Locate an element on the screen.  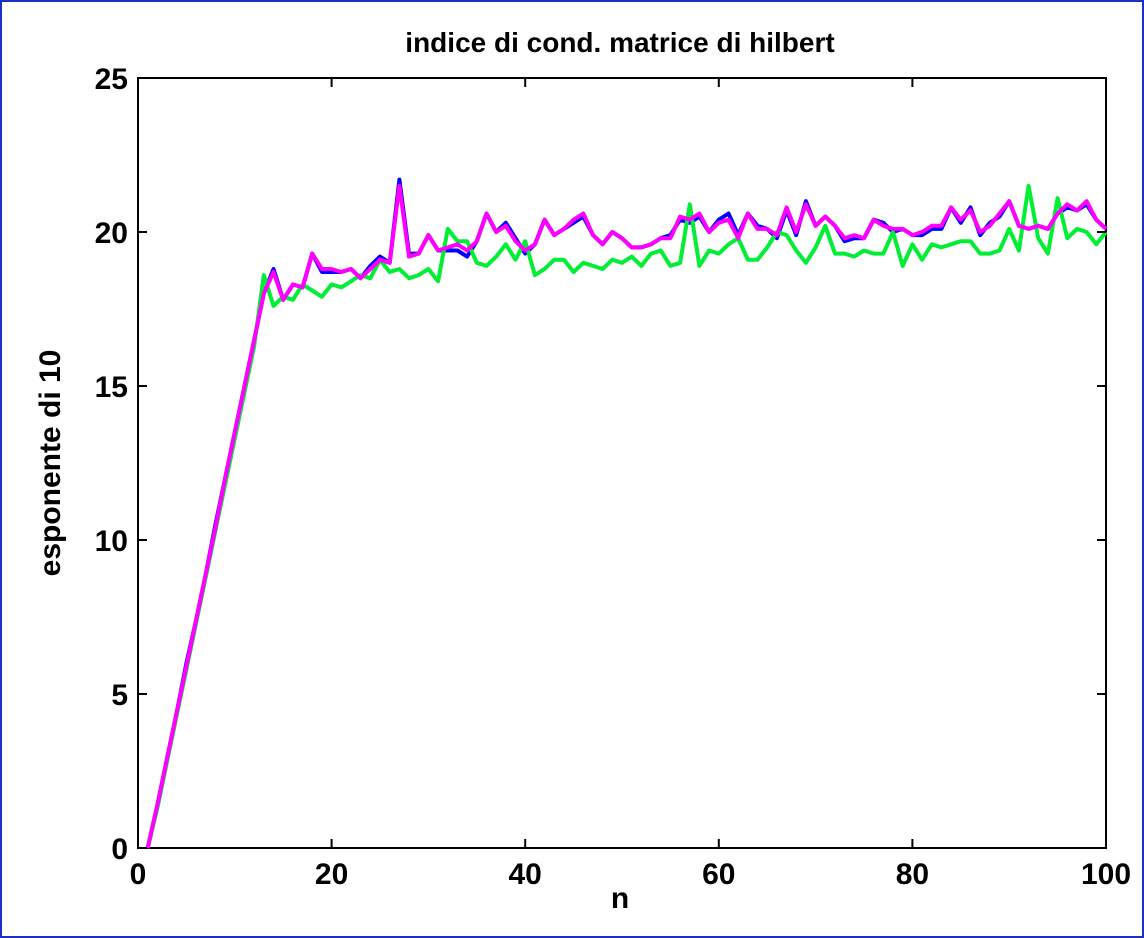
y-tick-label: 15 is located at coordinates (111, 387).